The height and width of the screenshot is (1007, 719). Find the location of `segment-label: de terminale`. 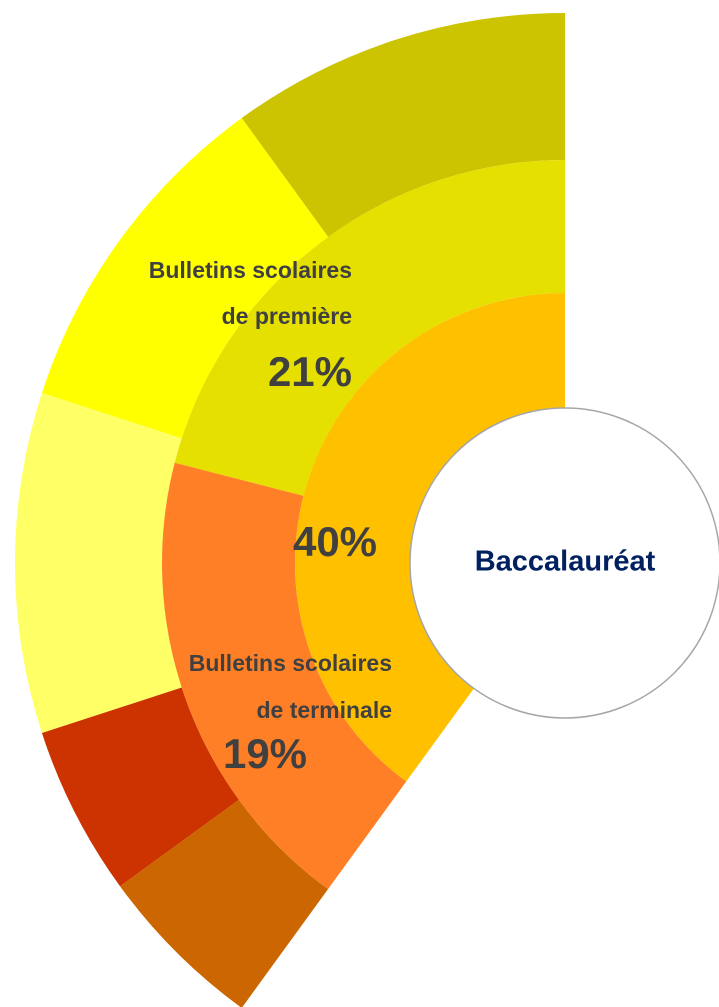

segment-label: de terminale is located at coordinates (325, 710).